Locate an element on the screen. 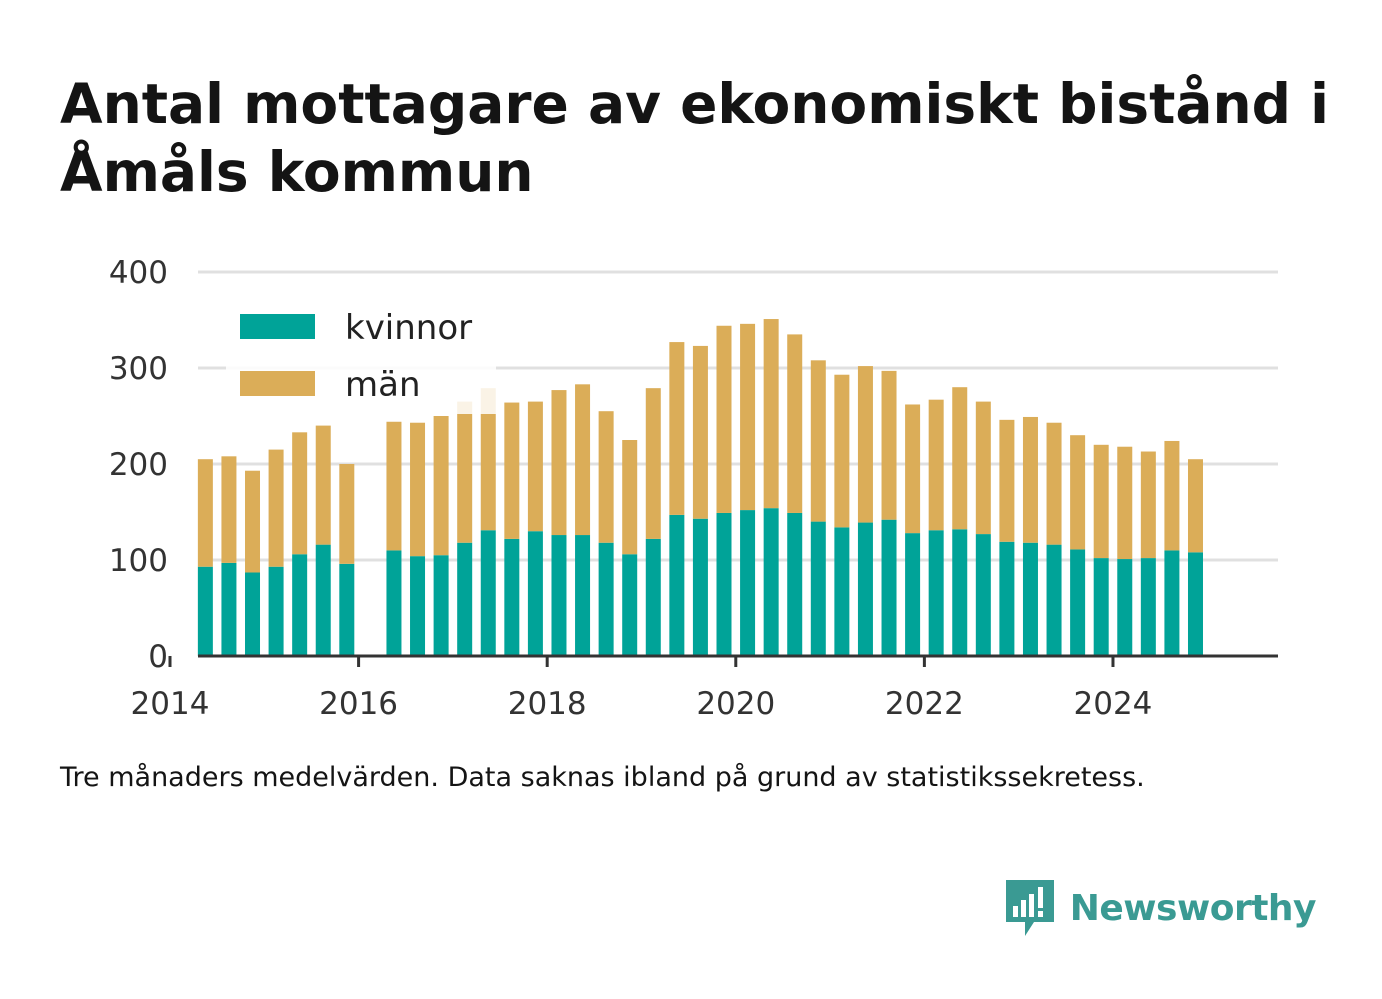  legend: kvinnor män is located at coordinates (361, 358).